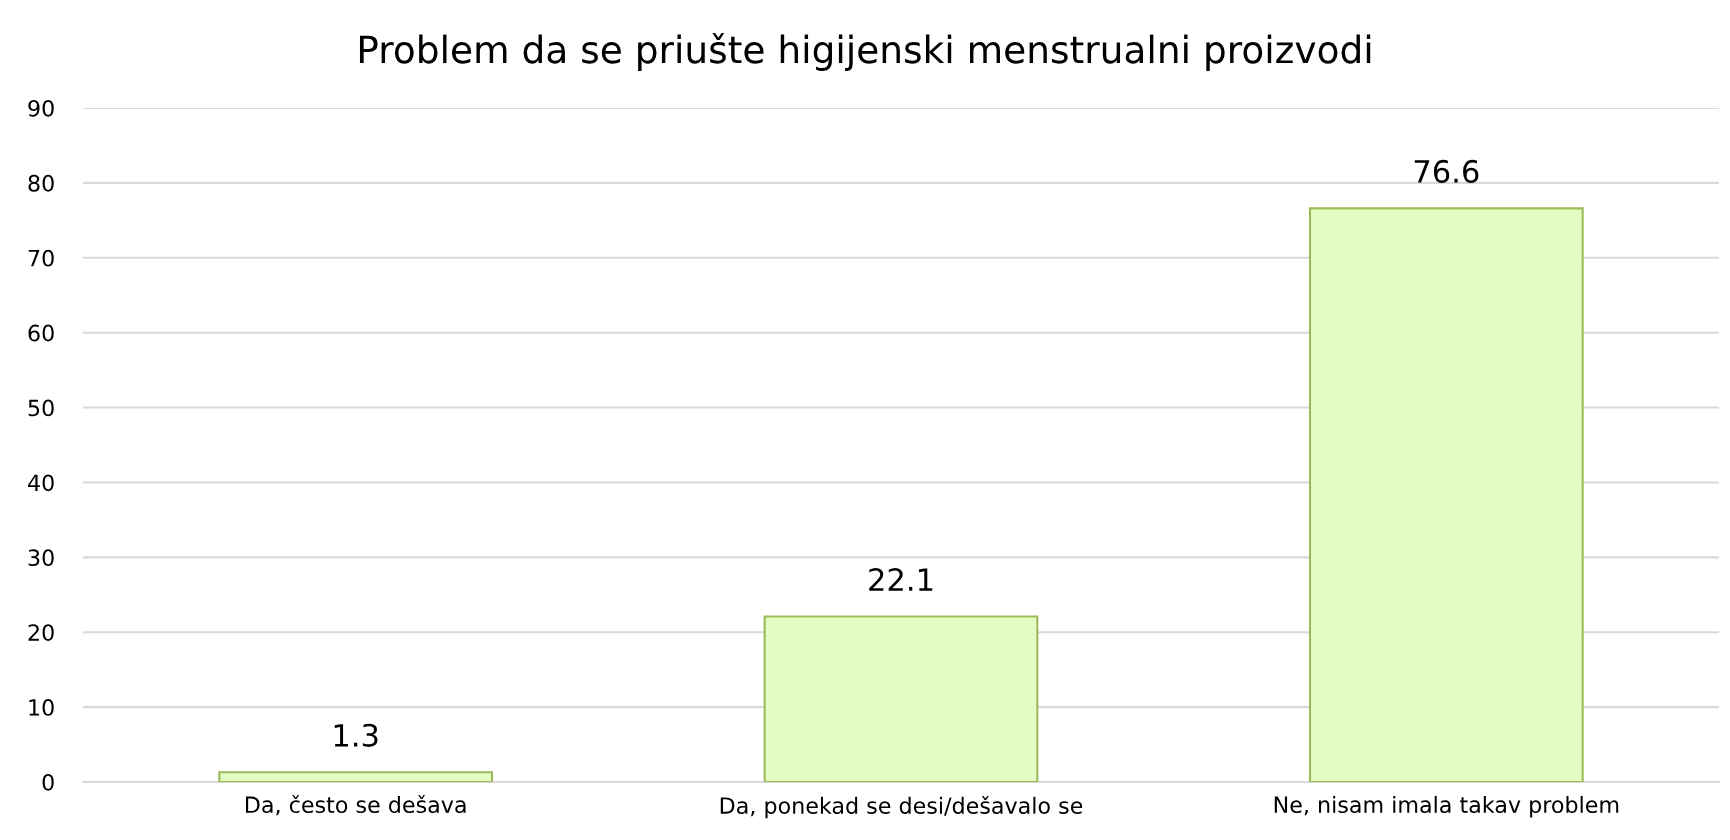 The height and width of the screenshot is (840, 1730). I want to click on y-tick-label: 50, so click(41, 408).